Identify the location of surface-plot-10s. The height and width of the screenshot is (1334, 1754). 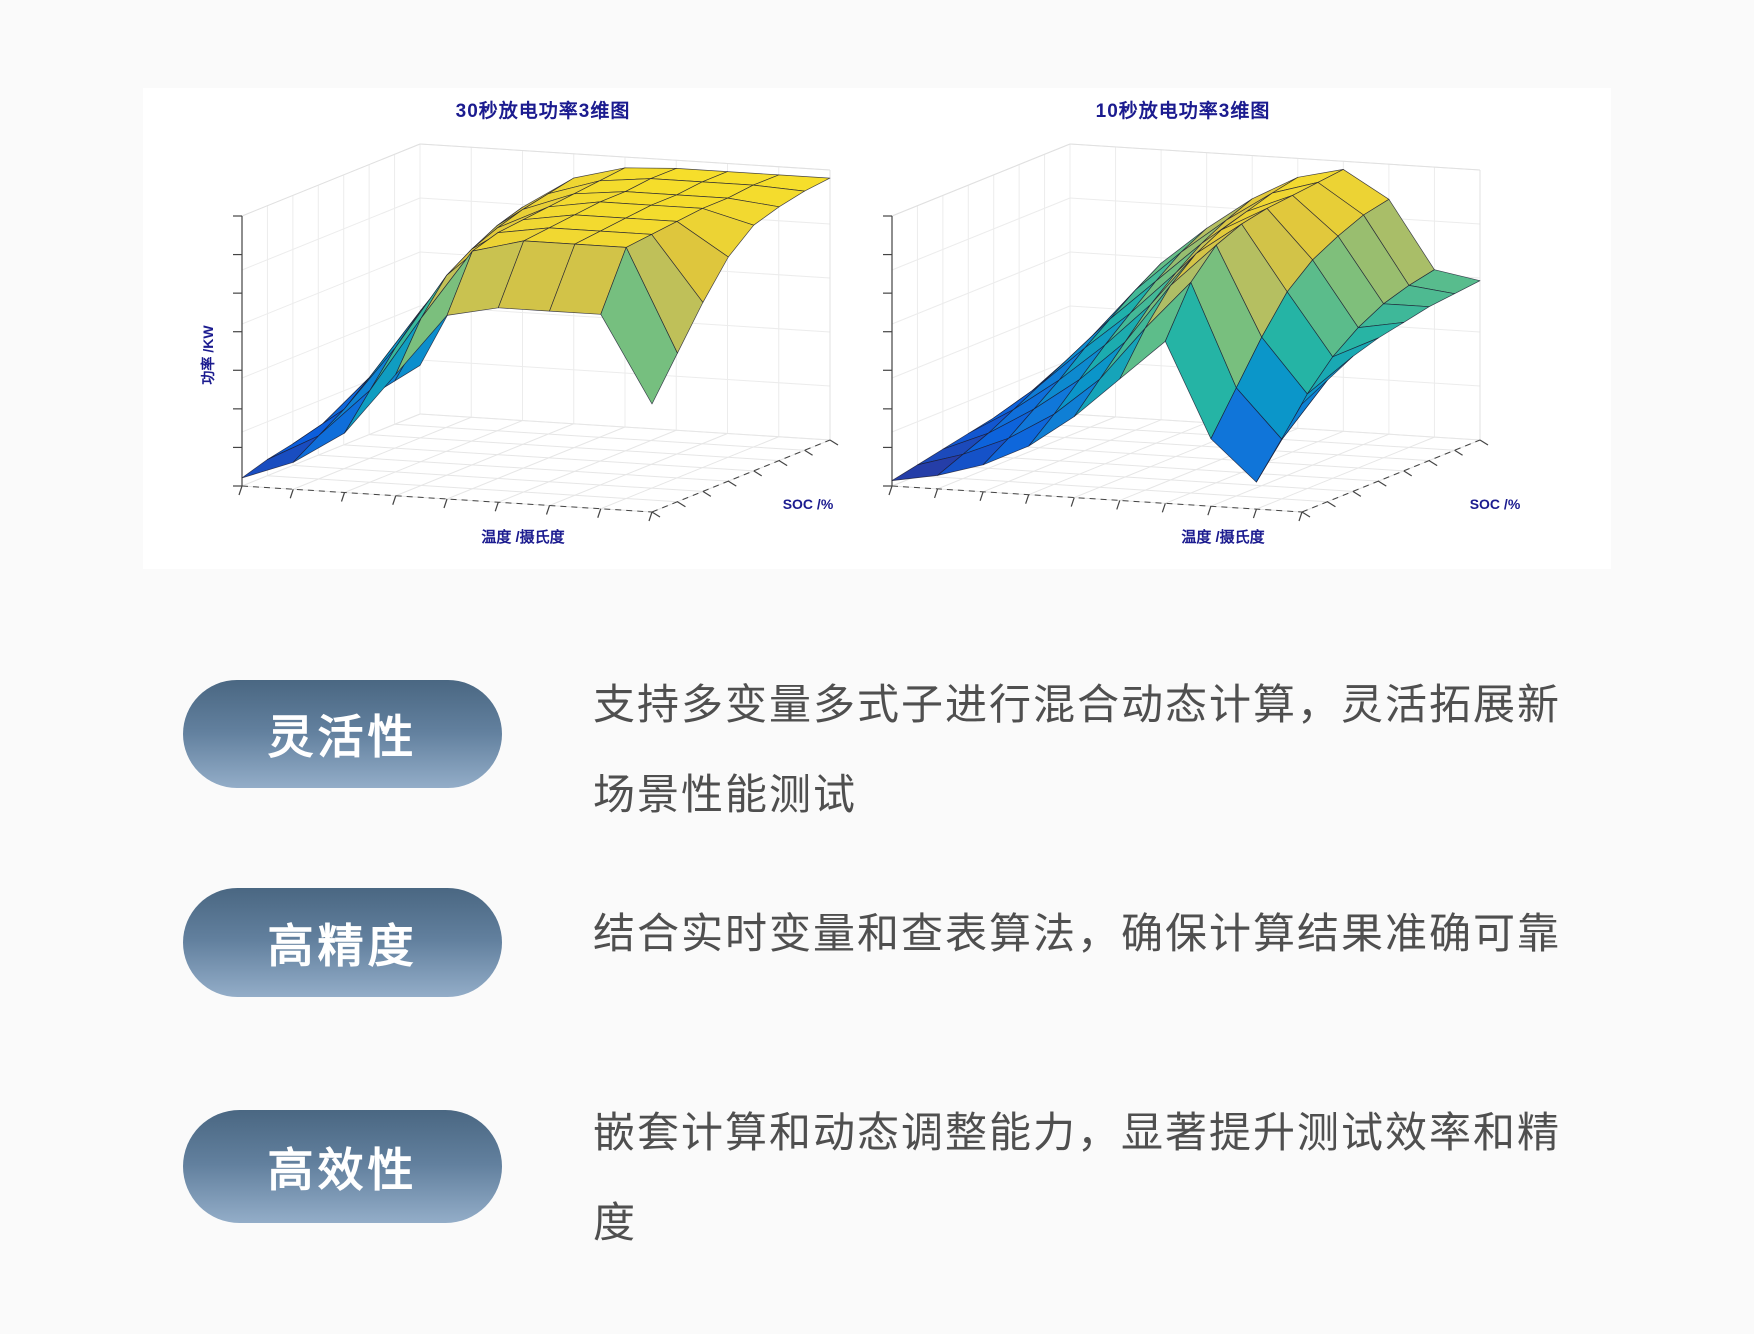
(1186, 332).